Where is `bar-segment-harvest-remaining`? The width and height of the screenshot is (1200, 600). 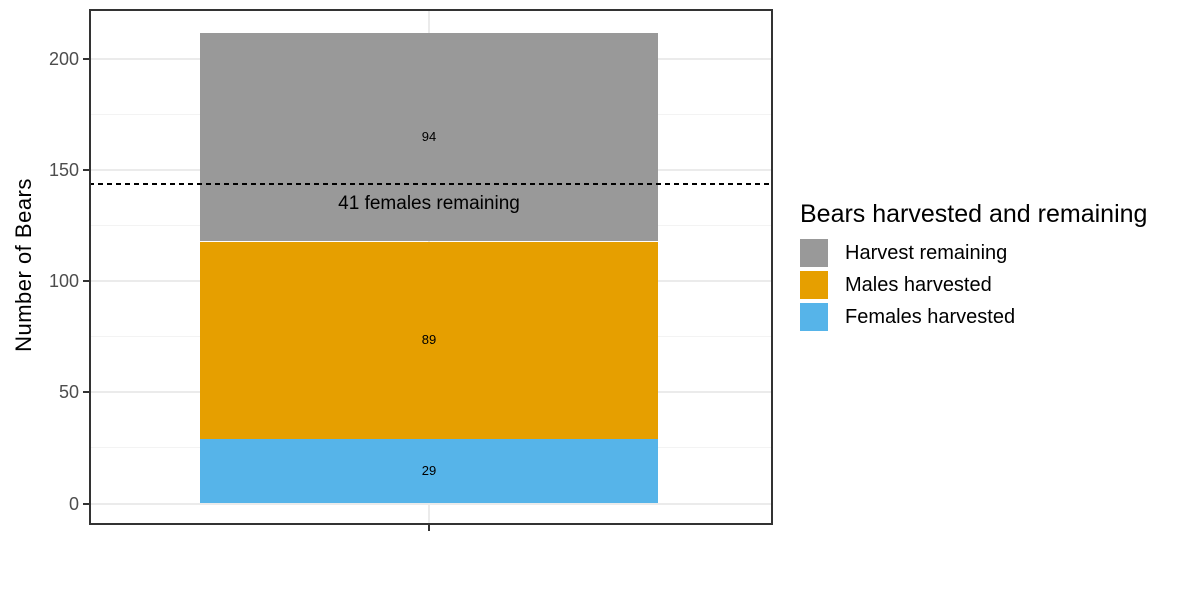
bar-segment-harvest-remaining is located at coordinates (429, 137).